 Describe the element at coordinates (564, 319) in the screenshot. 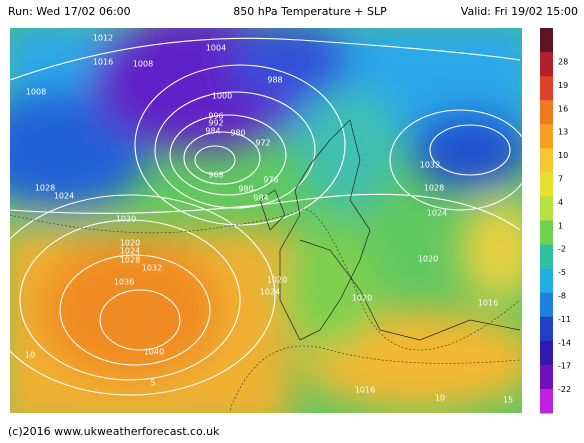

I see `colorbar-label: -11` at that location.